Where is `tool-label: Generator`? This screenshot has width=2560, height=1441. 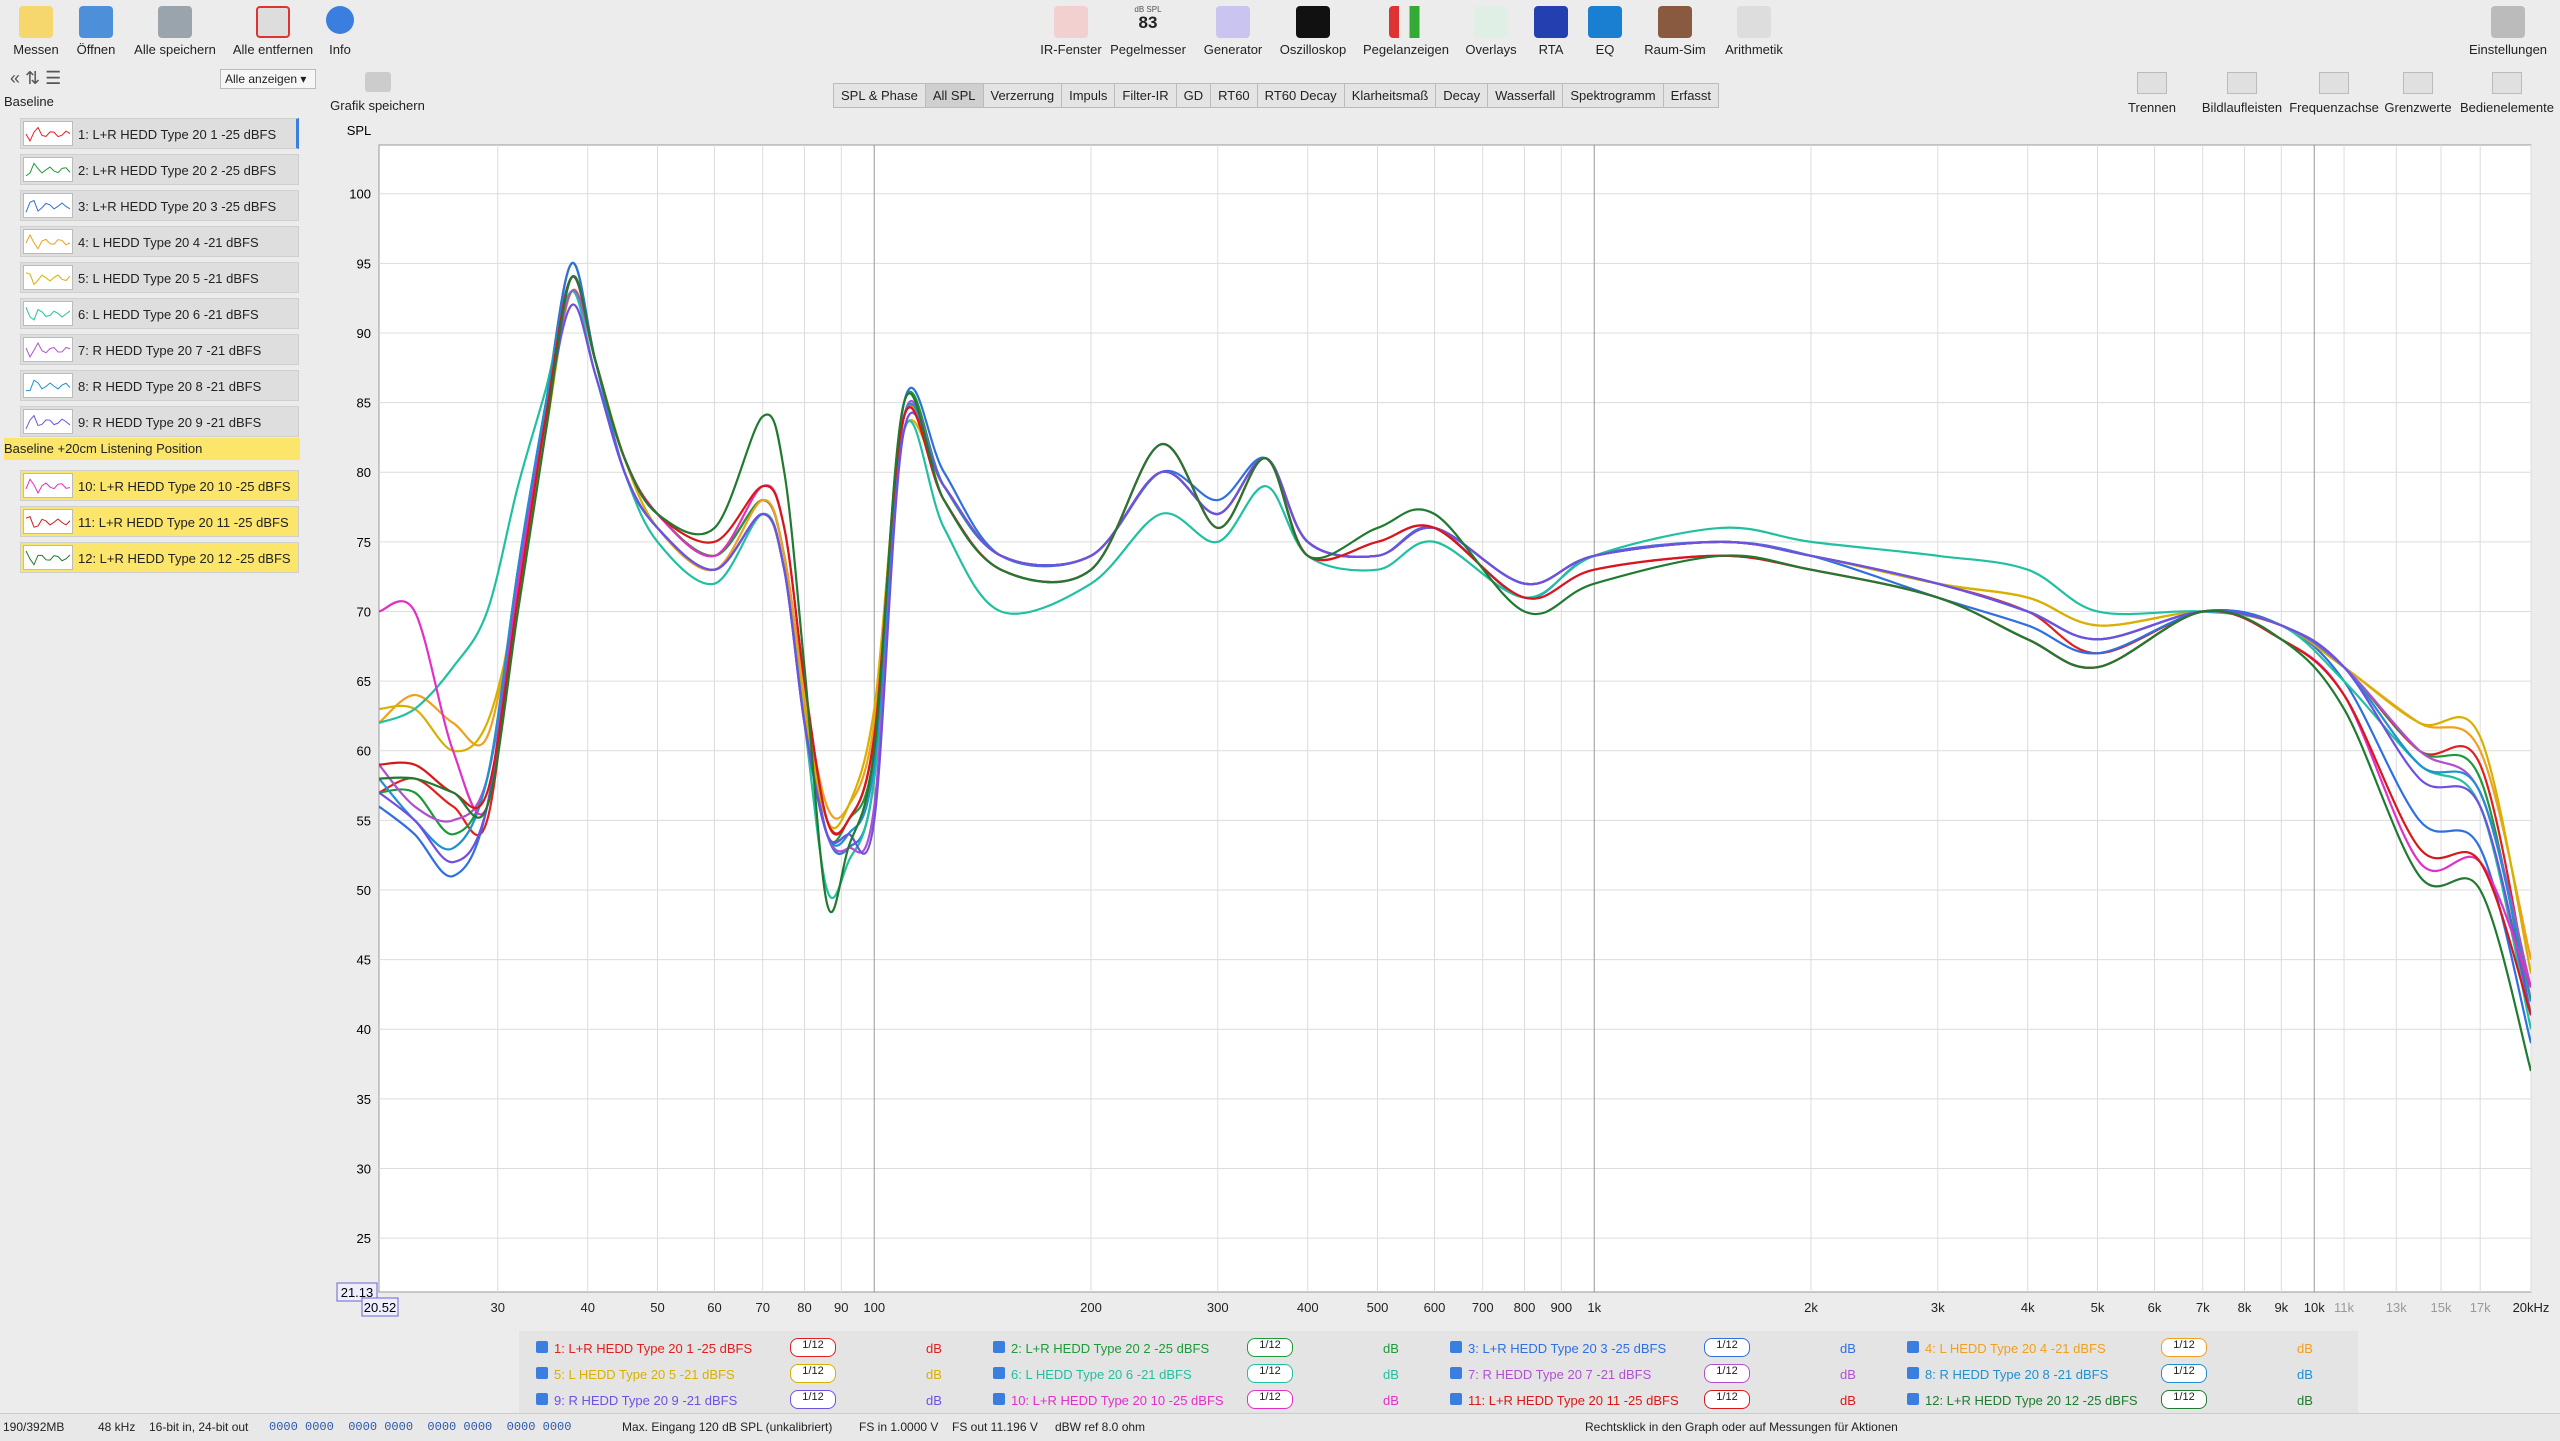 tool-label: Generator is located at coordinates (1233, 49).